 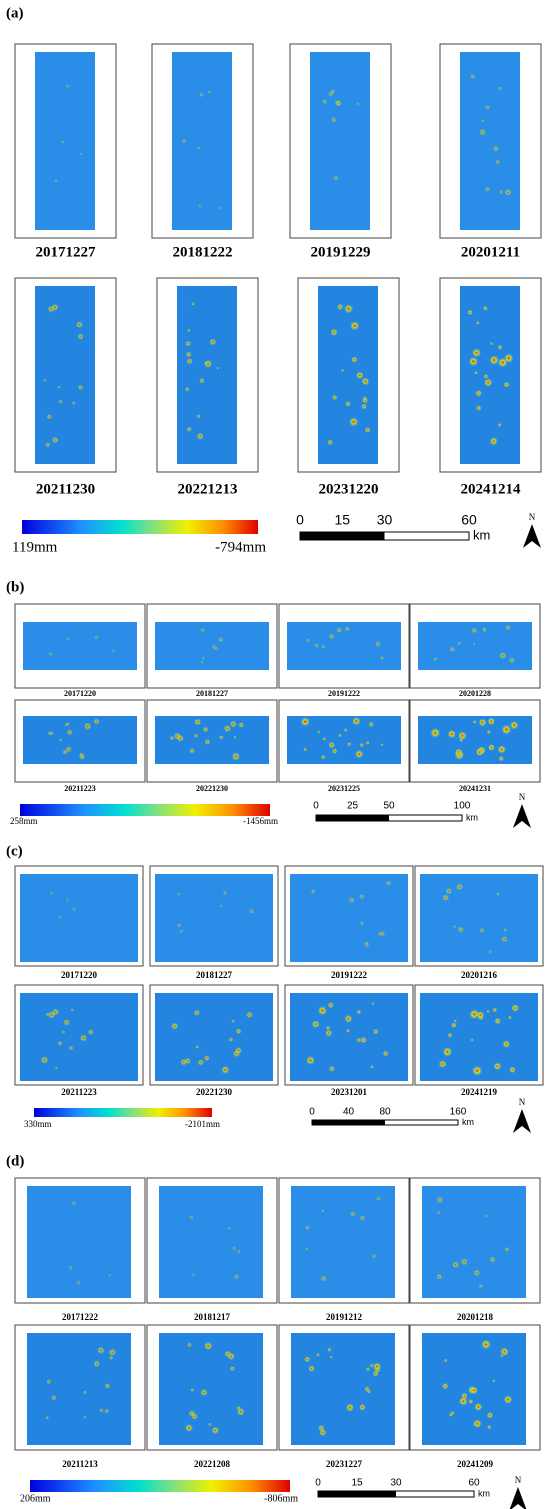 What do you see at coordinates (479, 975) in the screenshot?
I see `image-date: 20201216` at bounding box center [479, 975].